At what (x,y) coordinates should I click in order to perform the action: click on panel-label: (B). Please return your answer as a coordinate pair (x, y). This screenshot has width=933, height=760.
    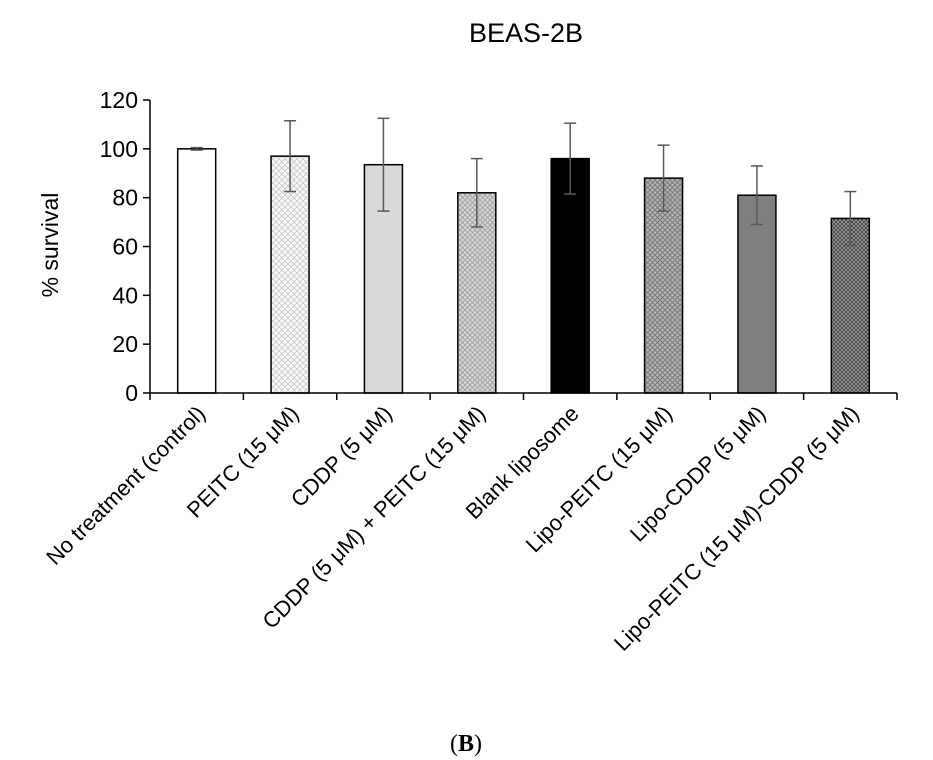
    Looking at the image, I should click on (466, 744).